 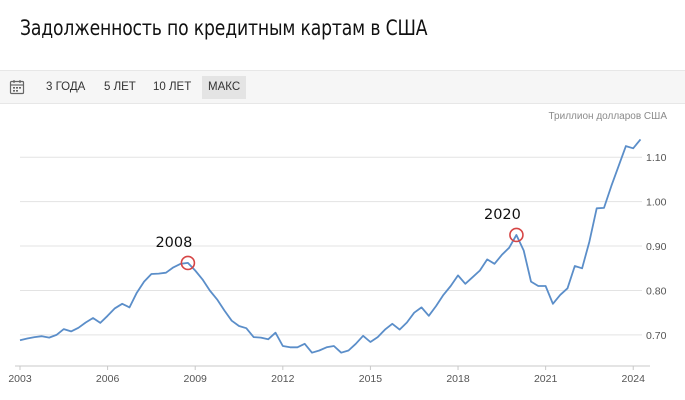 I want to click on x-tick-label: 2024, so click(x=634, y=379).